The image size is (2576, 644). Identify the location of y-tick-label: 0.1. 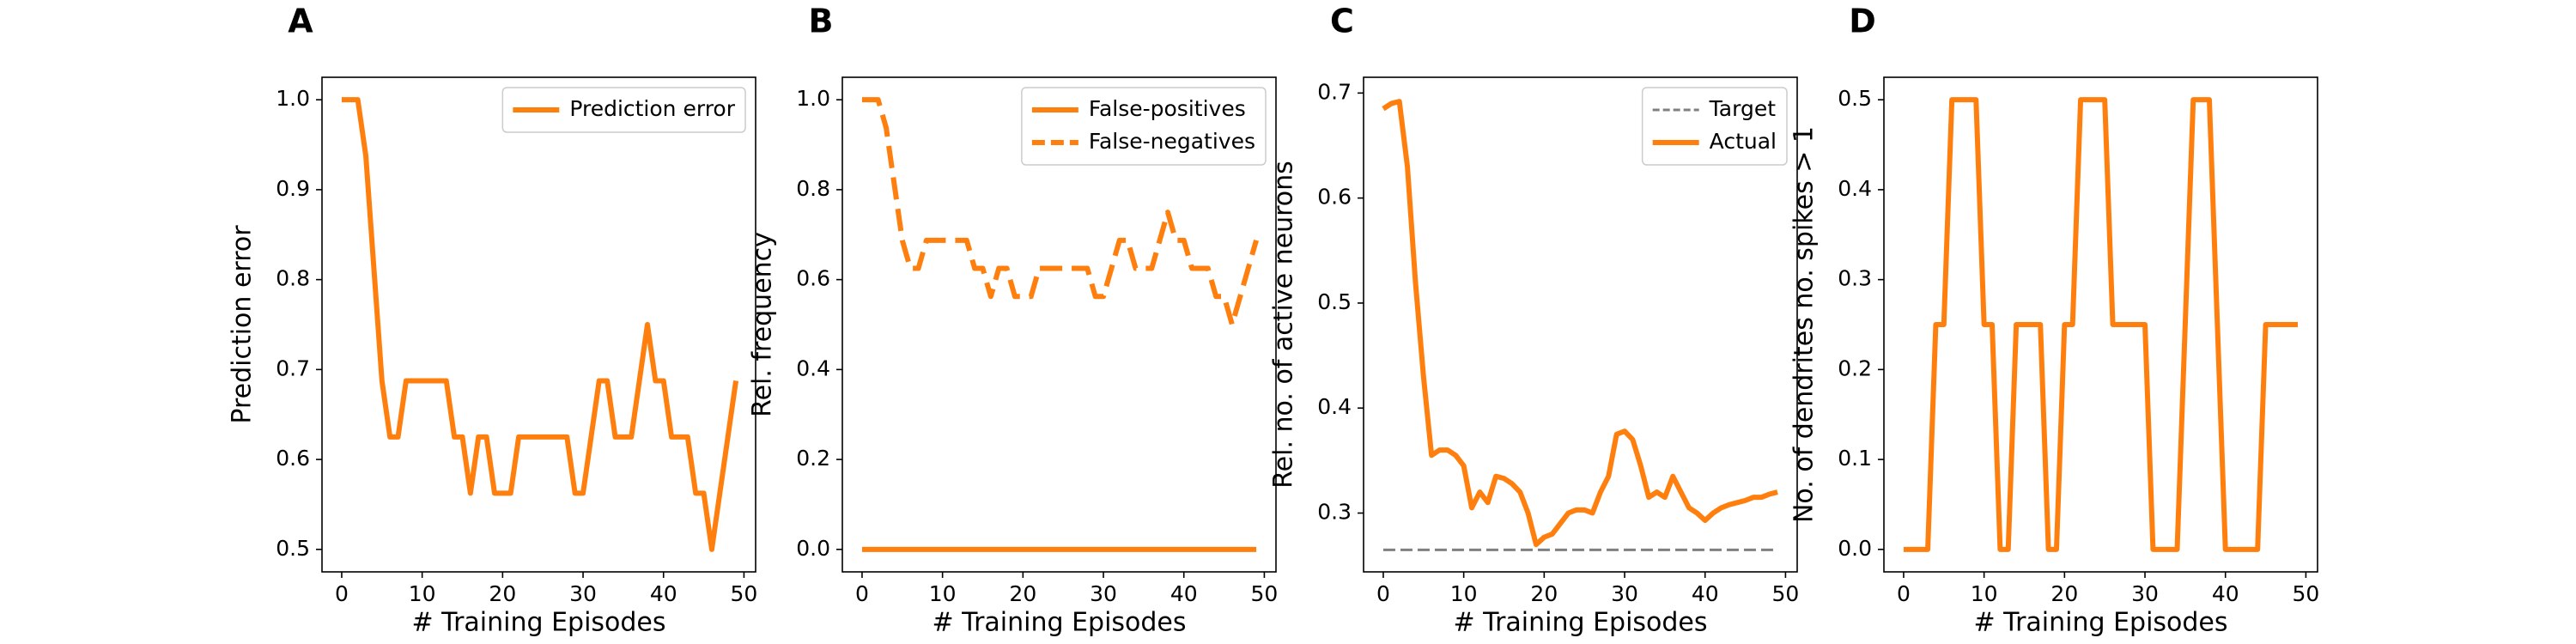
(1855, 459).